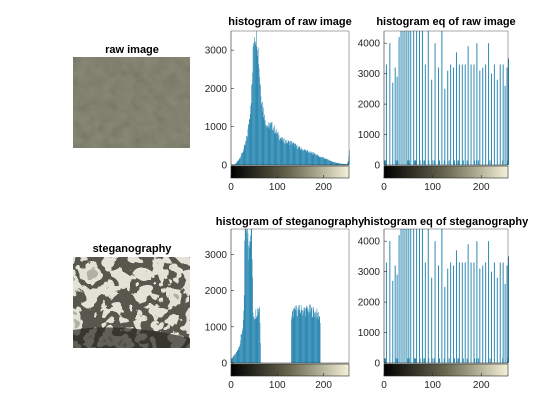  Describe the element at coordinates (224, 364) in the screenshot. I see `y-tick-label: 0` at that location.